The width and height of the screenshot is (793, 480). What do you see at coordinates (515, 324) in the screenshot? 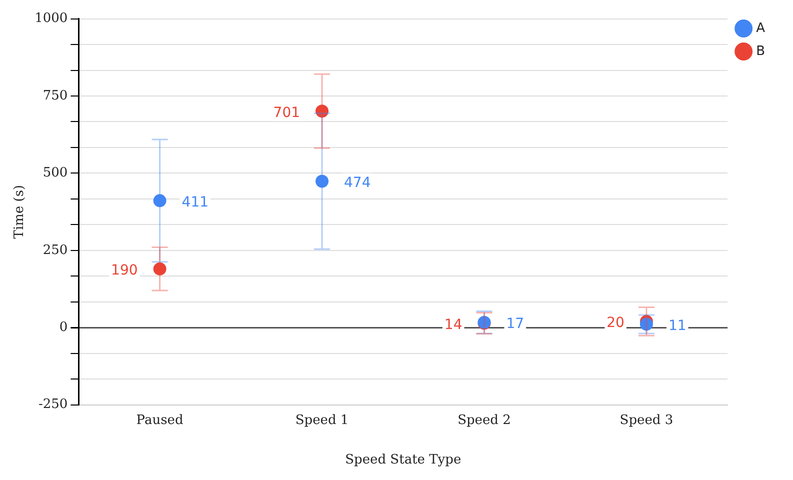
I see `data-label: 17` at bounding box center [515, 324].